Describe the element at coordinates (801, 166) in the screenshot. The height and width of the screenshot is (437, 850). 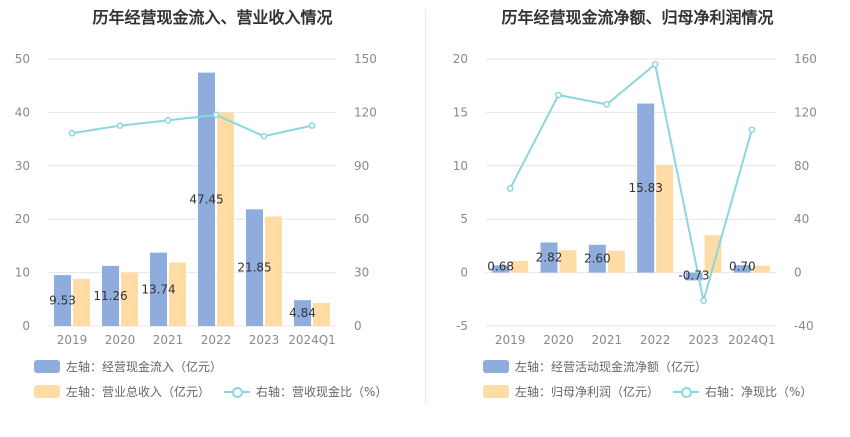
I see `y-right-tick-label: 80` at that location.